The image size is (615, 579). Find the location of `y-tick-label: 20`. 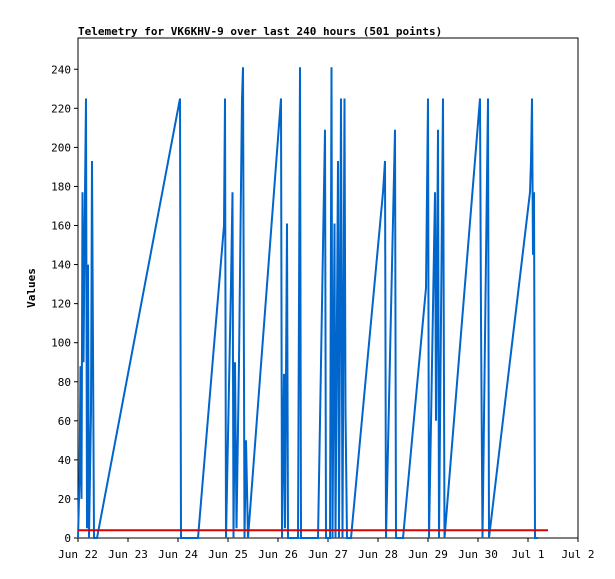

y-tick-label: 20 is located at coordinates (64, 499).